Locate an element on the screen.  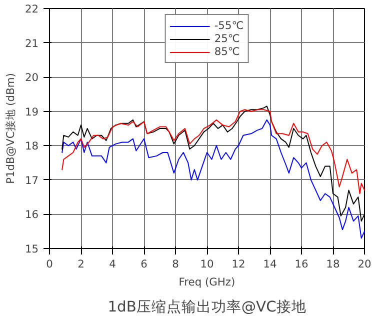
legend-label: 85℃ is located at coordinates (227, 51).